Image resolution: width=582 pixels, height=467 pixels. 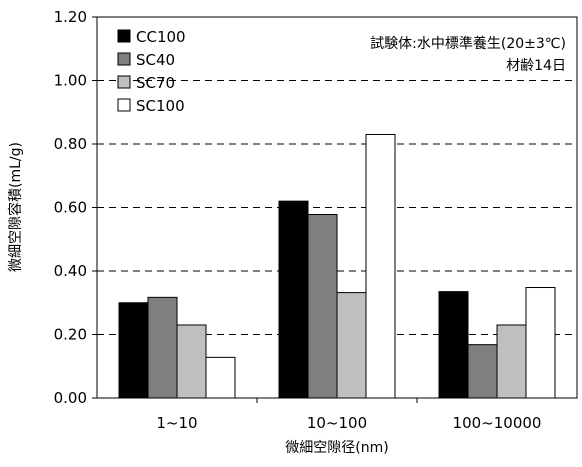 What do you see at coordinates (336, 448) in the screenshot?
I see `x-axis-title: 微細空隙径(nm)` at bounding box center [336, 448].